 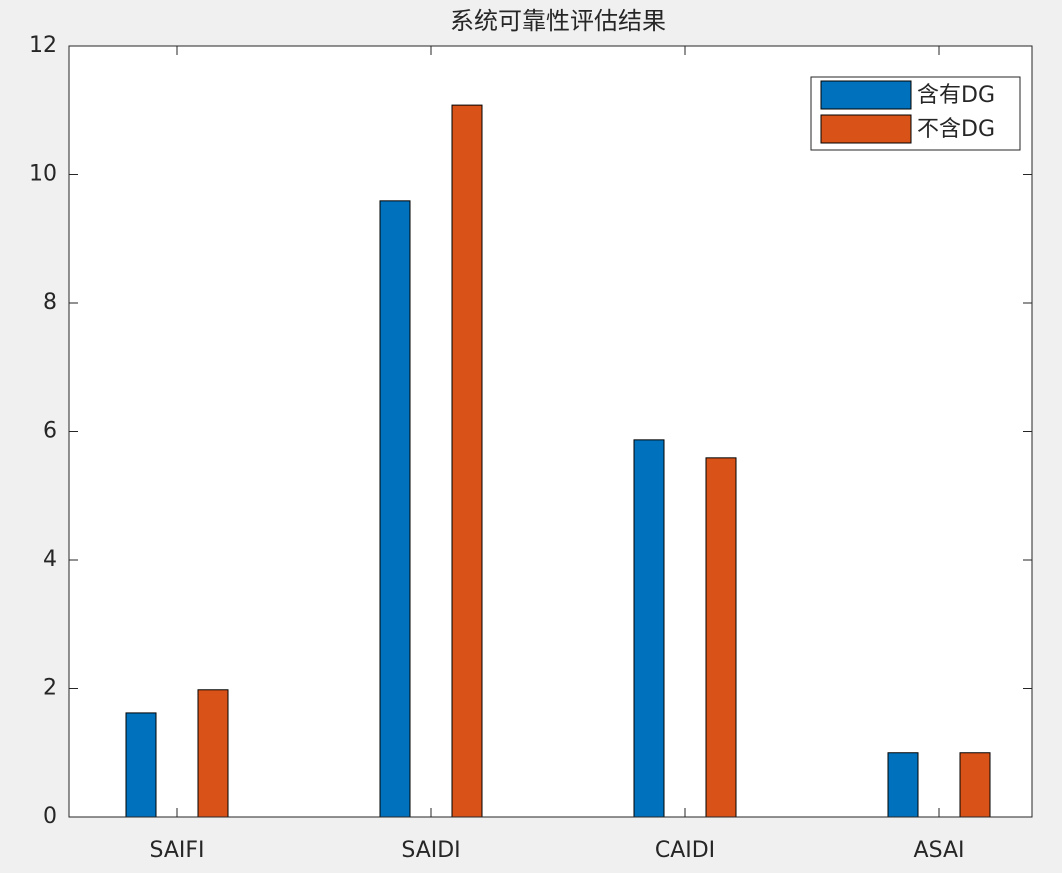 I want to click on legend-label: 不含DG, so click(x=956, y=129).